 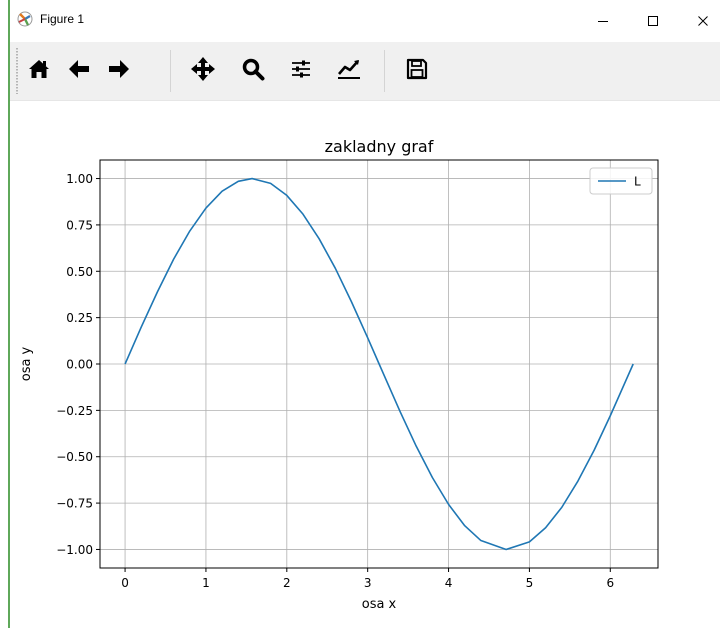 I want to click on minimize-icon, so click(x=603, y=21).